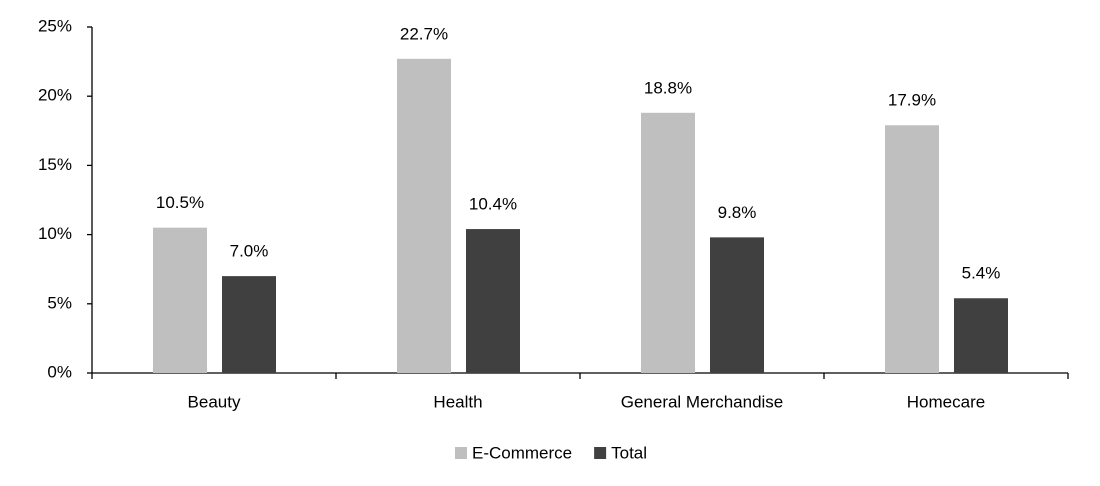  What do you see at coordinates (55, 164) in the screenshot?
I see `y-tick-label: 15%` at bounding box center [55, 164].